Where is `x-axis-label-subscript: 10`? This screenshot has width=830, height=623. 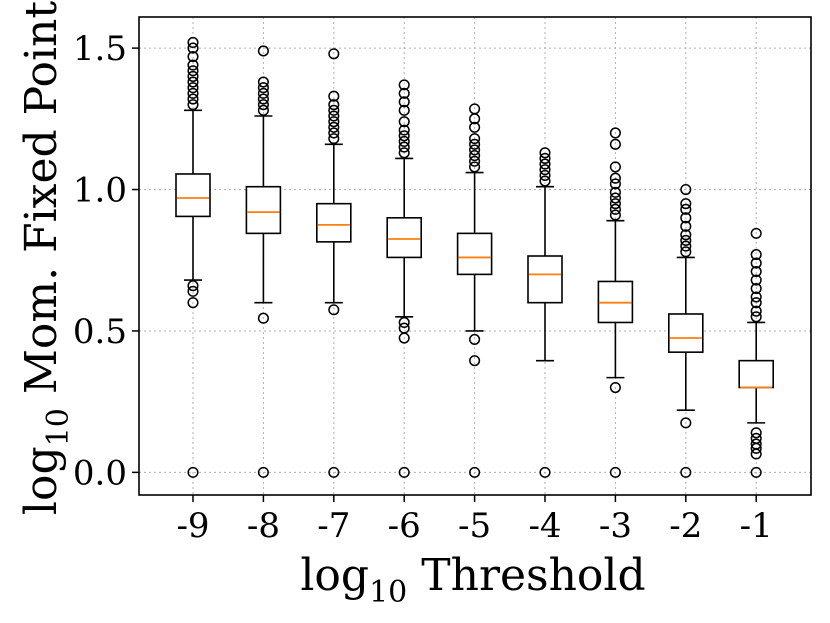
x-axis-label-subscript: 10 is located at coordinates (388, 592).